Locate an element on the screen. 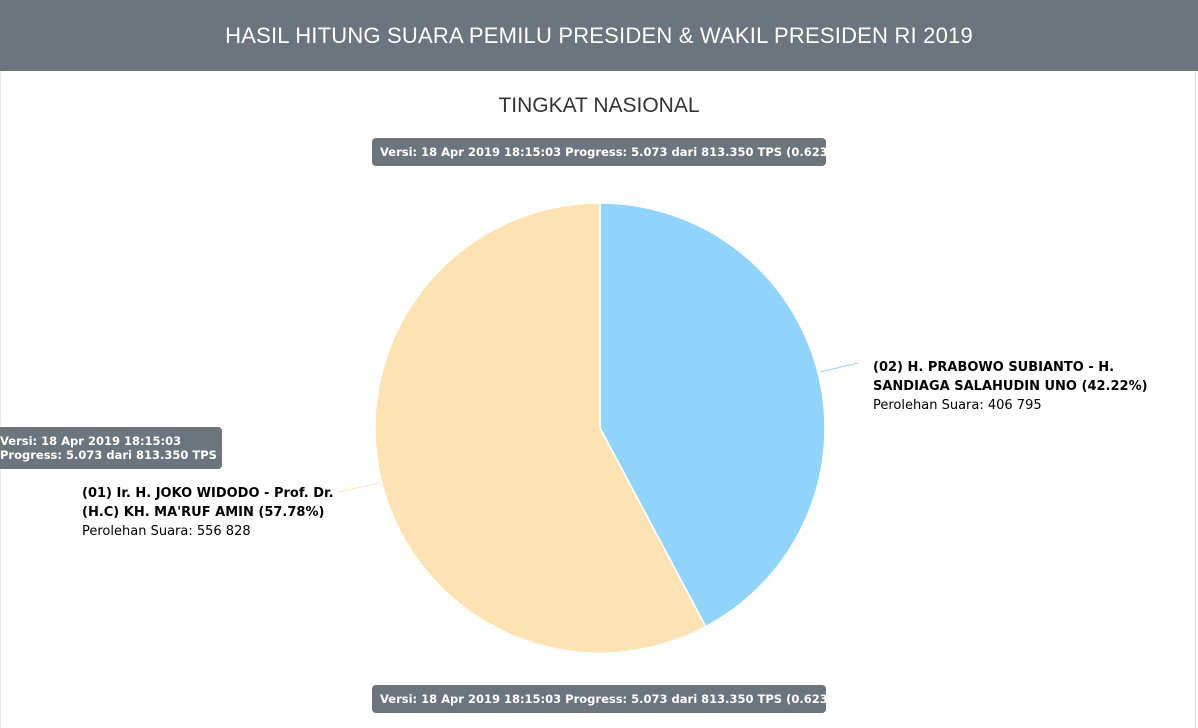  chart-title: TINGKAT NASIONAL is located at coordinates (599, 105).